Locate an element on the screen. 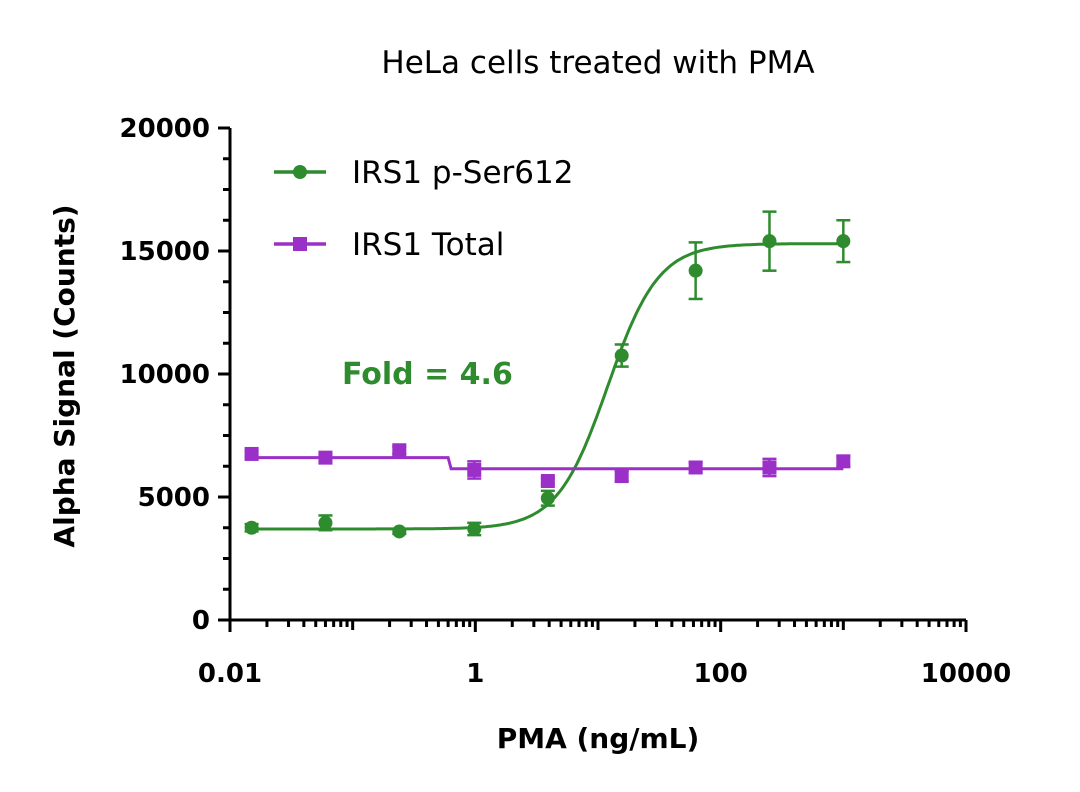 Image resolution: width=1080 pixels, height=792 pixels. x-tick-label: 10000 is located at coordinates (966, 674).